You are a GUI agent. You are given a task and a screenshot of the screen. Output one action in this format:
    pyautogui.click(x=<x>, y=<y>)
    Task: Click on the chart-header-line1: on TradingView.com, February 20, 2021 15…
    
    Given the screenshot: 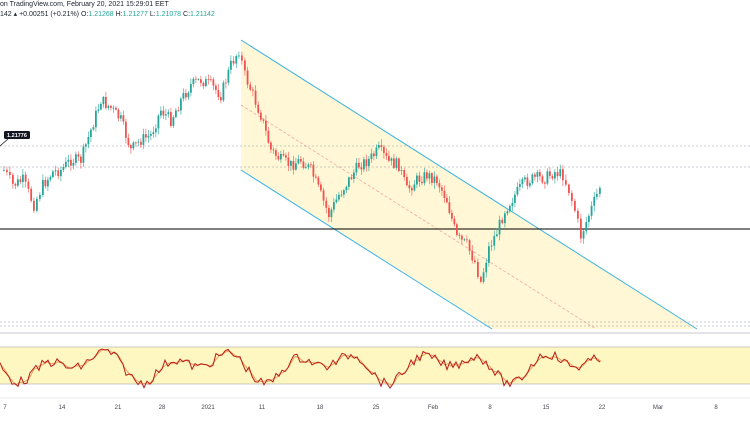 What is the action you would take?
    pyautogui.click(x=84, y=4)
    